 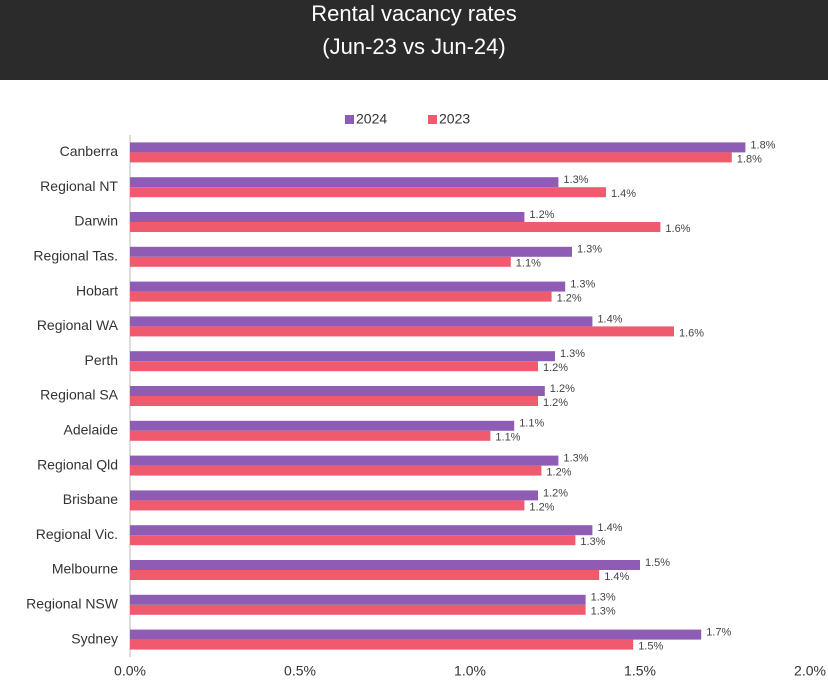 What do you see at coordinates (78, 325) in the screenshot?
I see `y-tick-label: Regional WA` at bounding box center [78, 325].